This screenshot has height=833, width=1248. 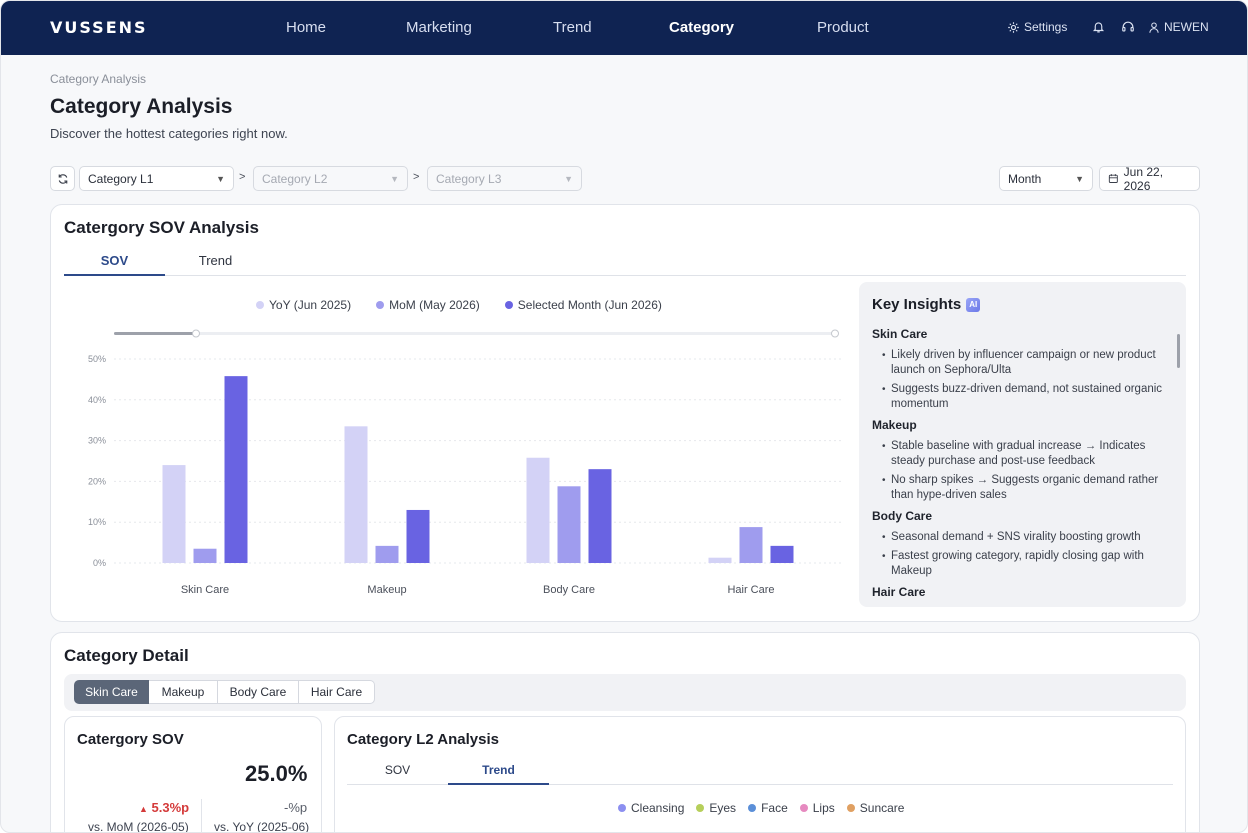 I want to click on legend-label: Suncare, so click(x=882, y=808).